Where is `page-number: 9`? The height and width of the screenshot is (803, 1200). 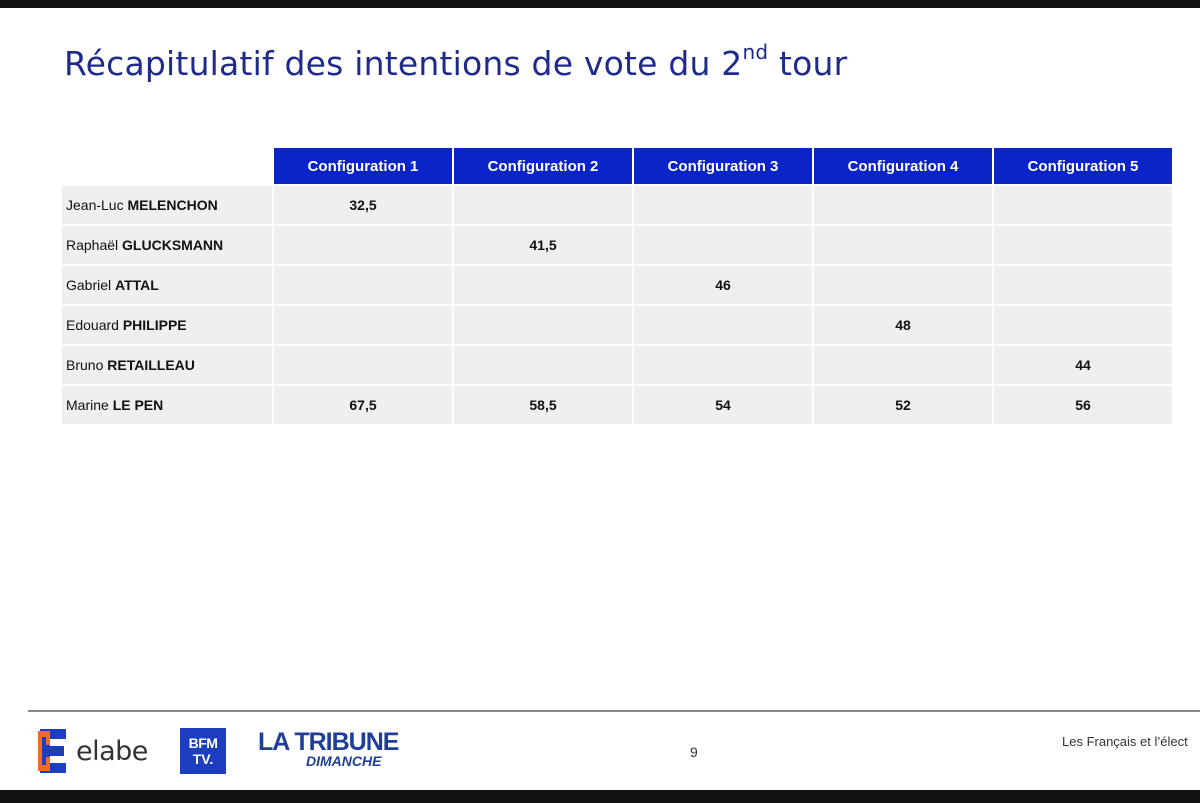
page-number: 9 is located at coordinates (694, 752).